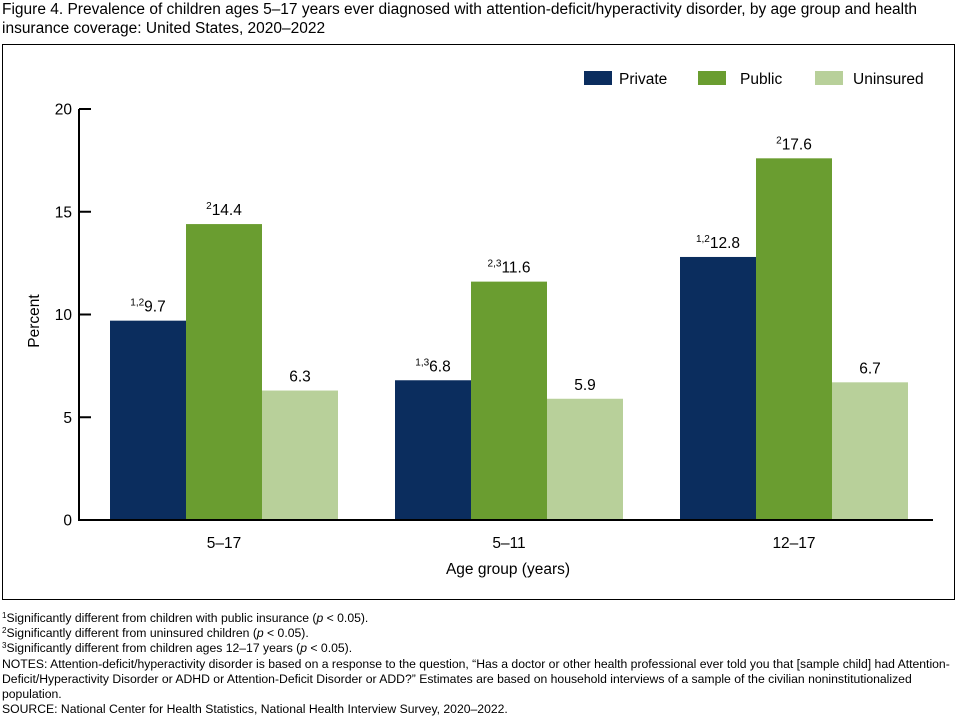 The image size is (960, 720). Describe the element at coordinates (224, 543) in the screenshot. I see `x-tick-label: 5–17` at that location.